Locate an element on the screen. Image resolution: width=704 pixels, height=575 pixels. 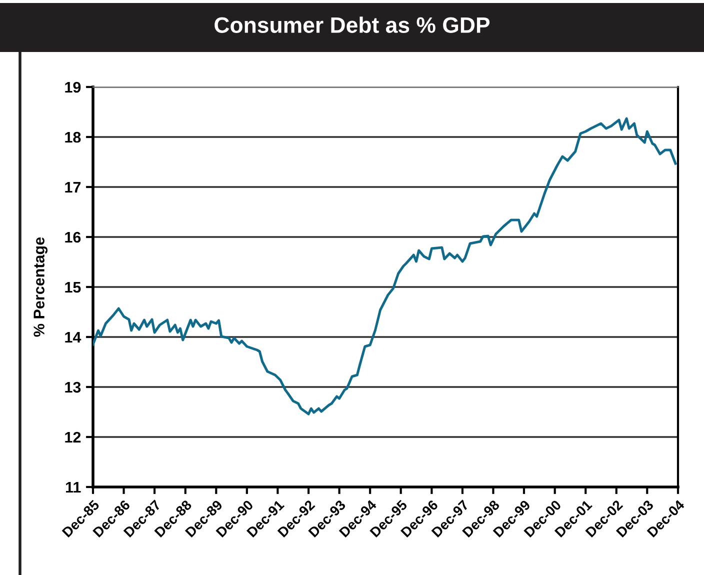
y-tick-label: 16 is located at coordinates (73, 237).